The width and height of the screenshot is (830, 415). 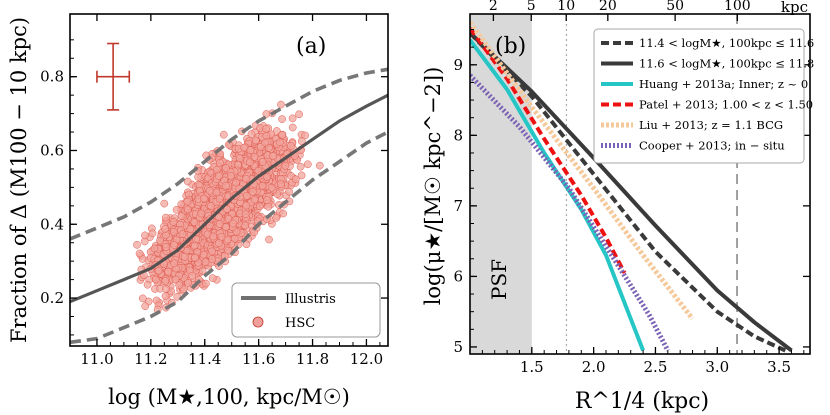 I want to click on legend-hsc-label: HSC, so click(x=300, y=323).